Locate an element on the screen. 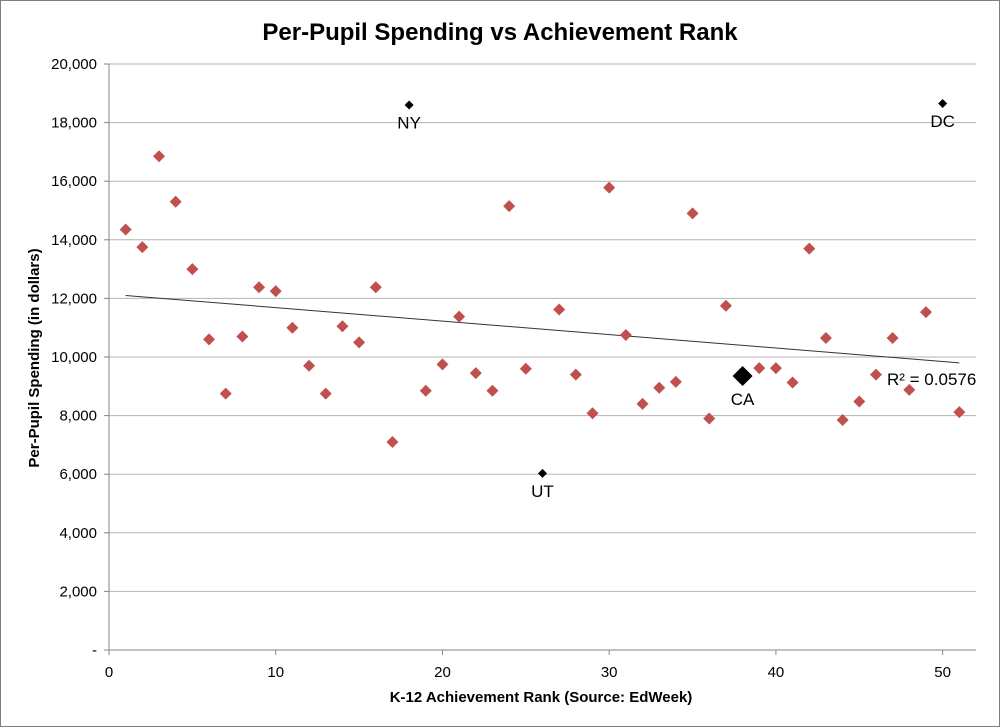 This screenshot has height=727, width=1000. highlight-point-dc is located at coordinates (943, 104).